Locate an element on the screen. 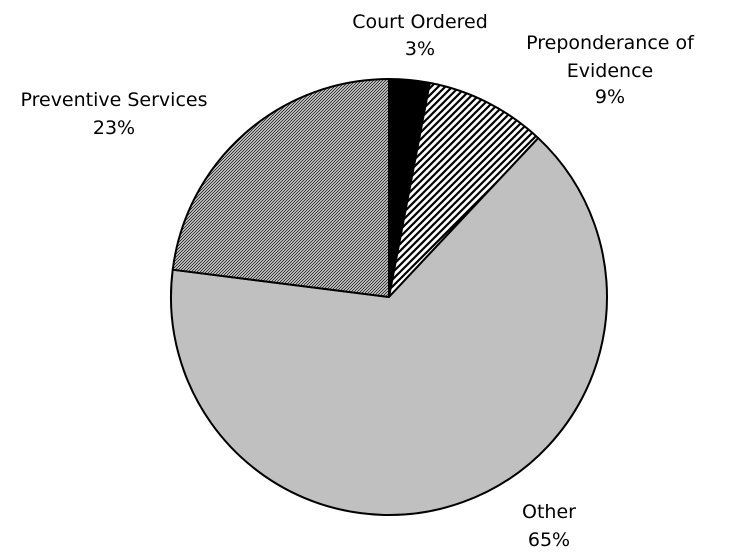 This screenshot has width=730, height=554. pie-slice-preponderance-of-evidence is located at coordinates (464, 189).